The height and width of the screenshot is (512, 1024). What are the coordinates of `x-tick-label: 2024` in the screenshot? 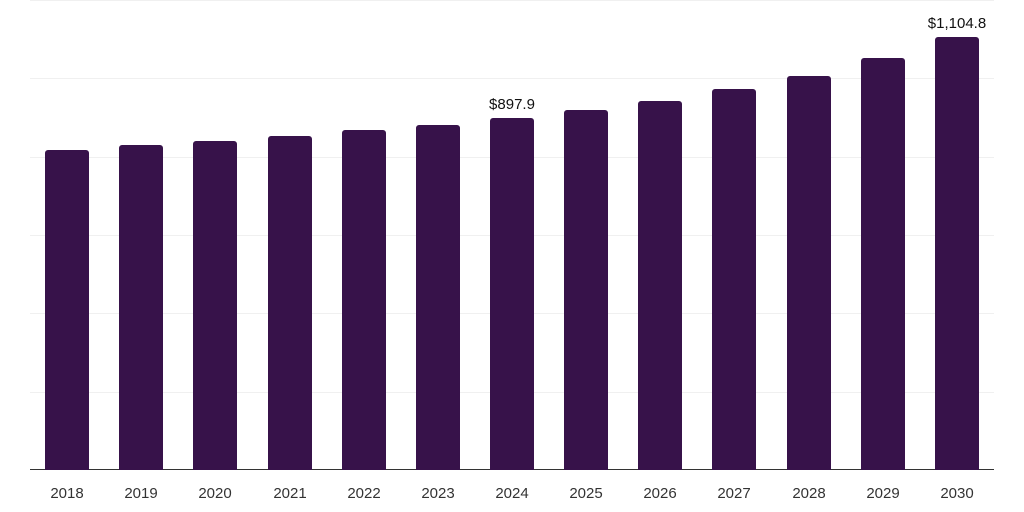 It's located at (512, 493).